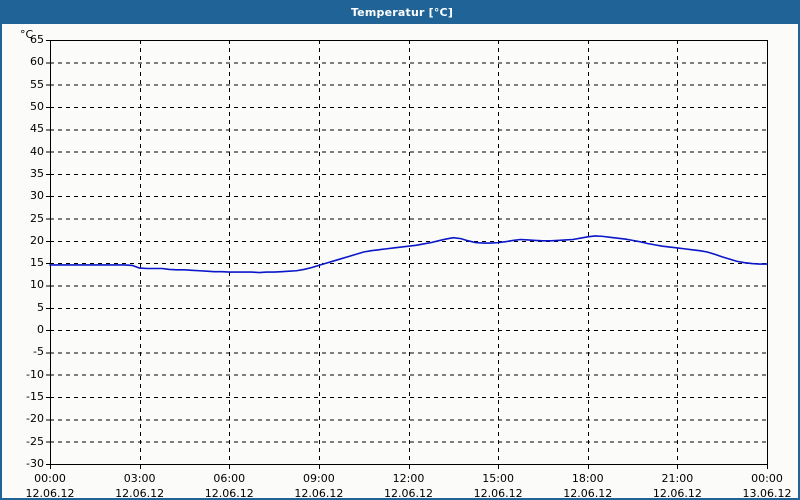 Image resolution: width=800 pixels, height=500 pixels. What do you see at coordinates (37, 151) in the screenshot?
I see `y-axis-tick-label: 40` at bounding box center [37, 151].